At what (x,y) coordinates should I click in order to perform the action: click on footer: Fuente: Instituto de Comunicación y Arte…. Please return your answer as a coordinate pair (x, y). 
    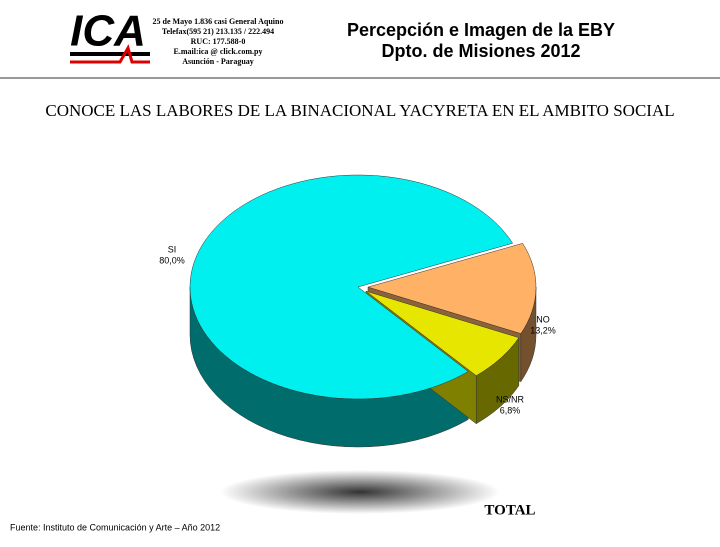
    Looking at the image, I should click on (115, 527).